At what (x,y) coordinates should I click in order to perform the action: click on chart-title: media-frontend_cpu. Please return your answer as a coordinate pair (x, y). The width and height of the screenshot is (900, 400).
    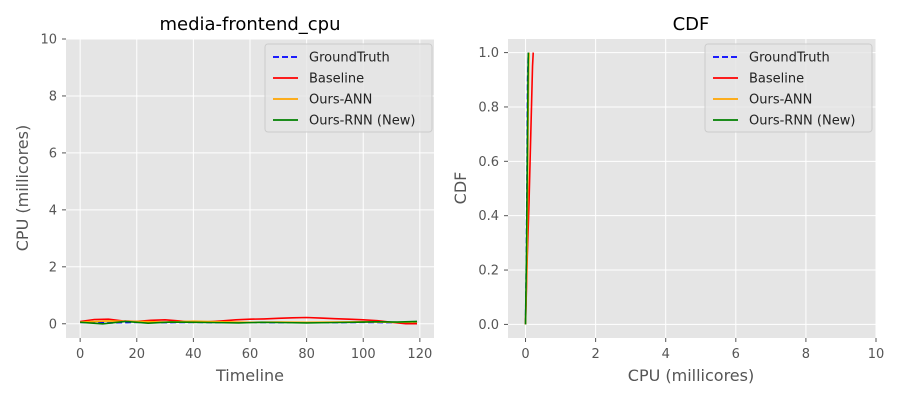
    Looking at the image, I should click on (249, 24).